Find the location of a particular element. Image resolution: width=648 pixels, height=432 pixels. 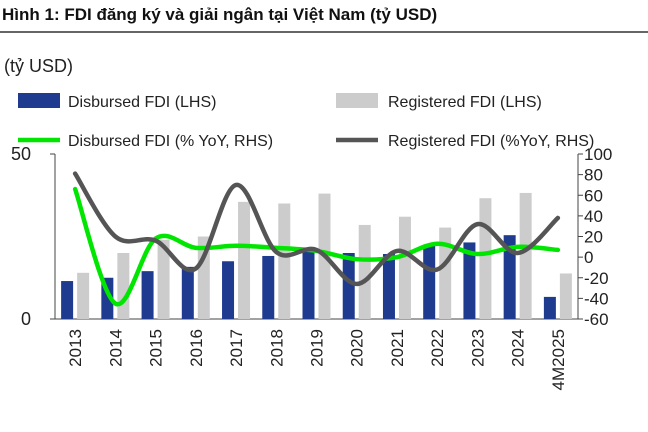

right-tick-label: 100 is located at coordinates (598, 154).